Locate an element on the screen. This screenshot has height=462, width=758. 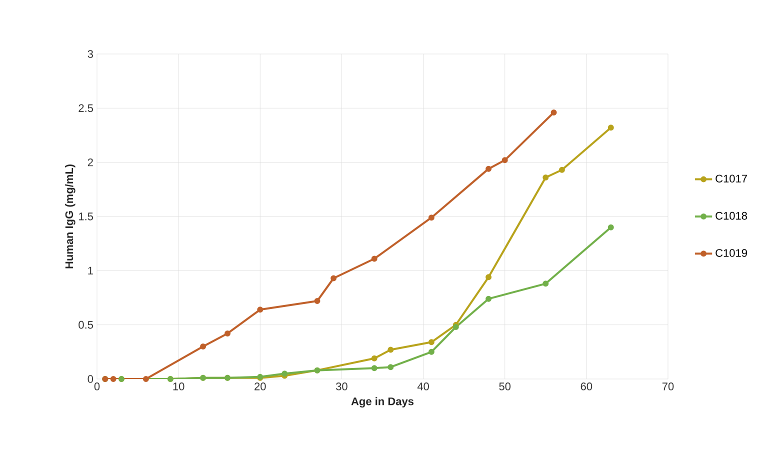
x-tick-label: 20 is located at coordinates (260, 386).